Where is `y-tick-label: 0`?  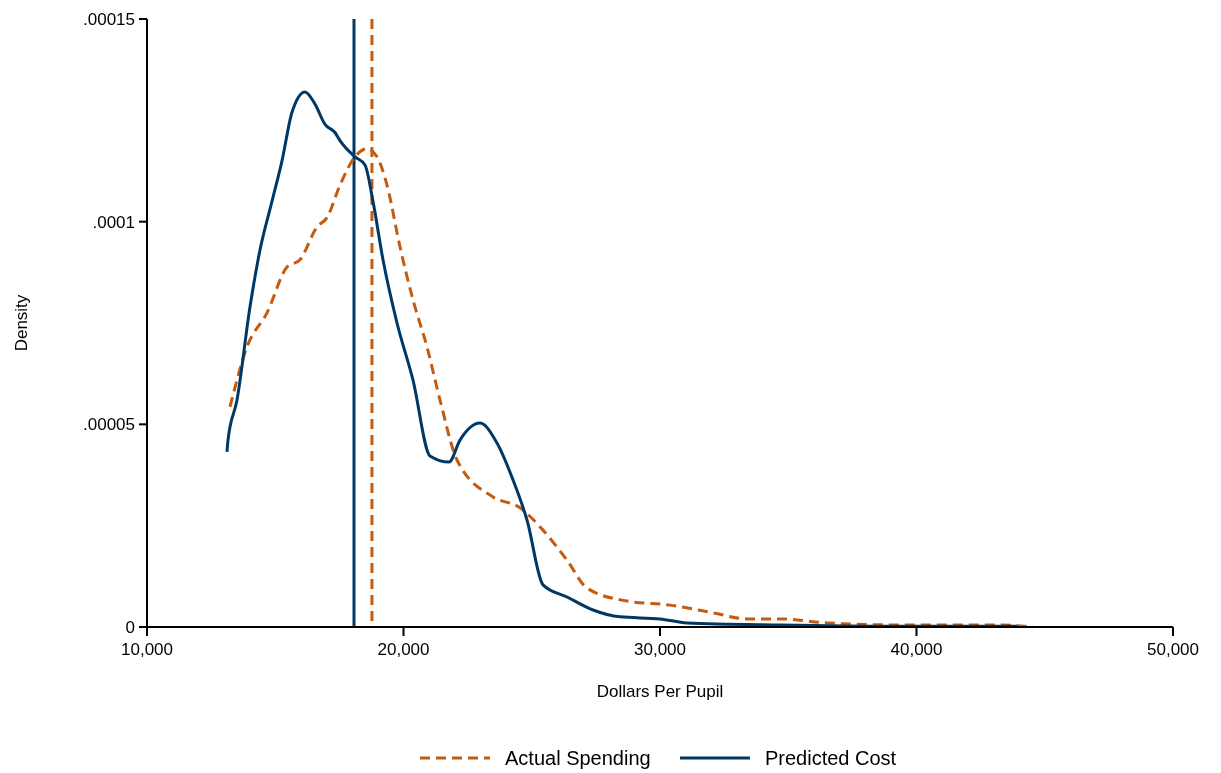
y-tick-label: 0 is located at coordinates (130, 627).